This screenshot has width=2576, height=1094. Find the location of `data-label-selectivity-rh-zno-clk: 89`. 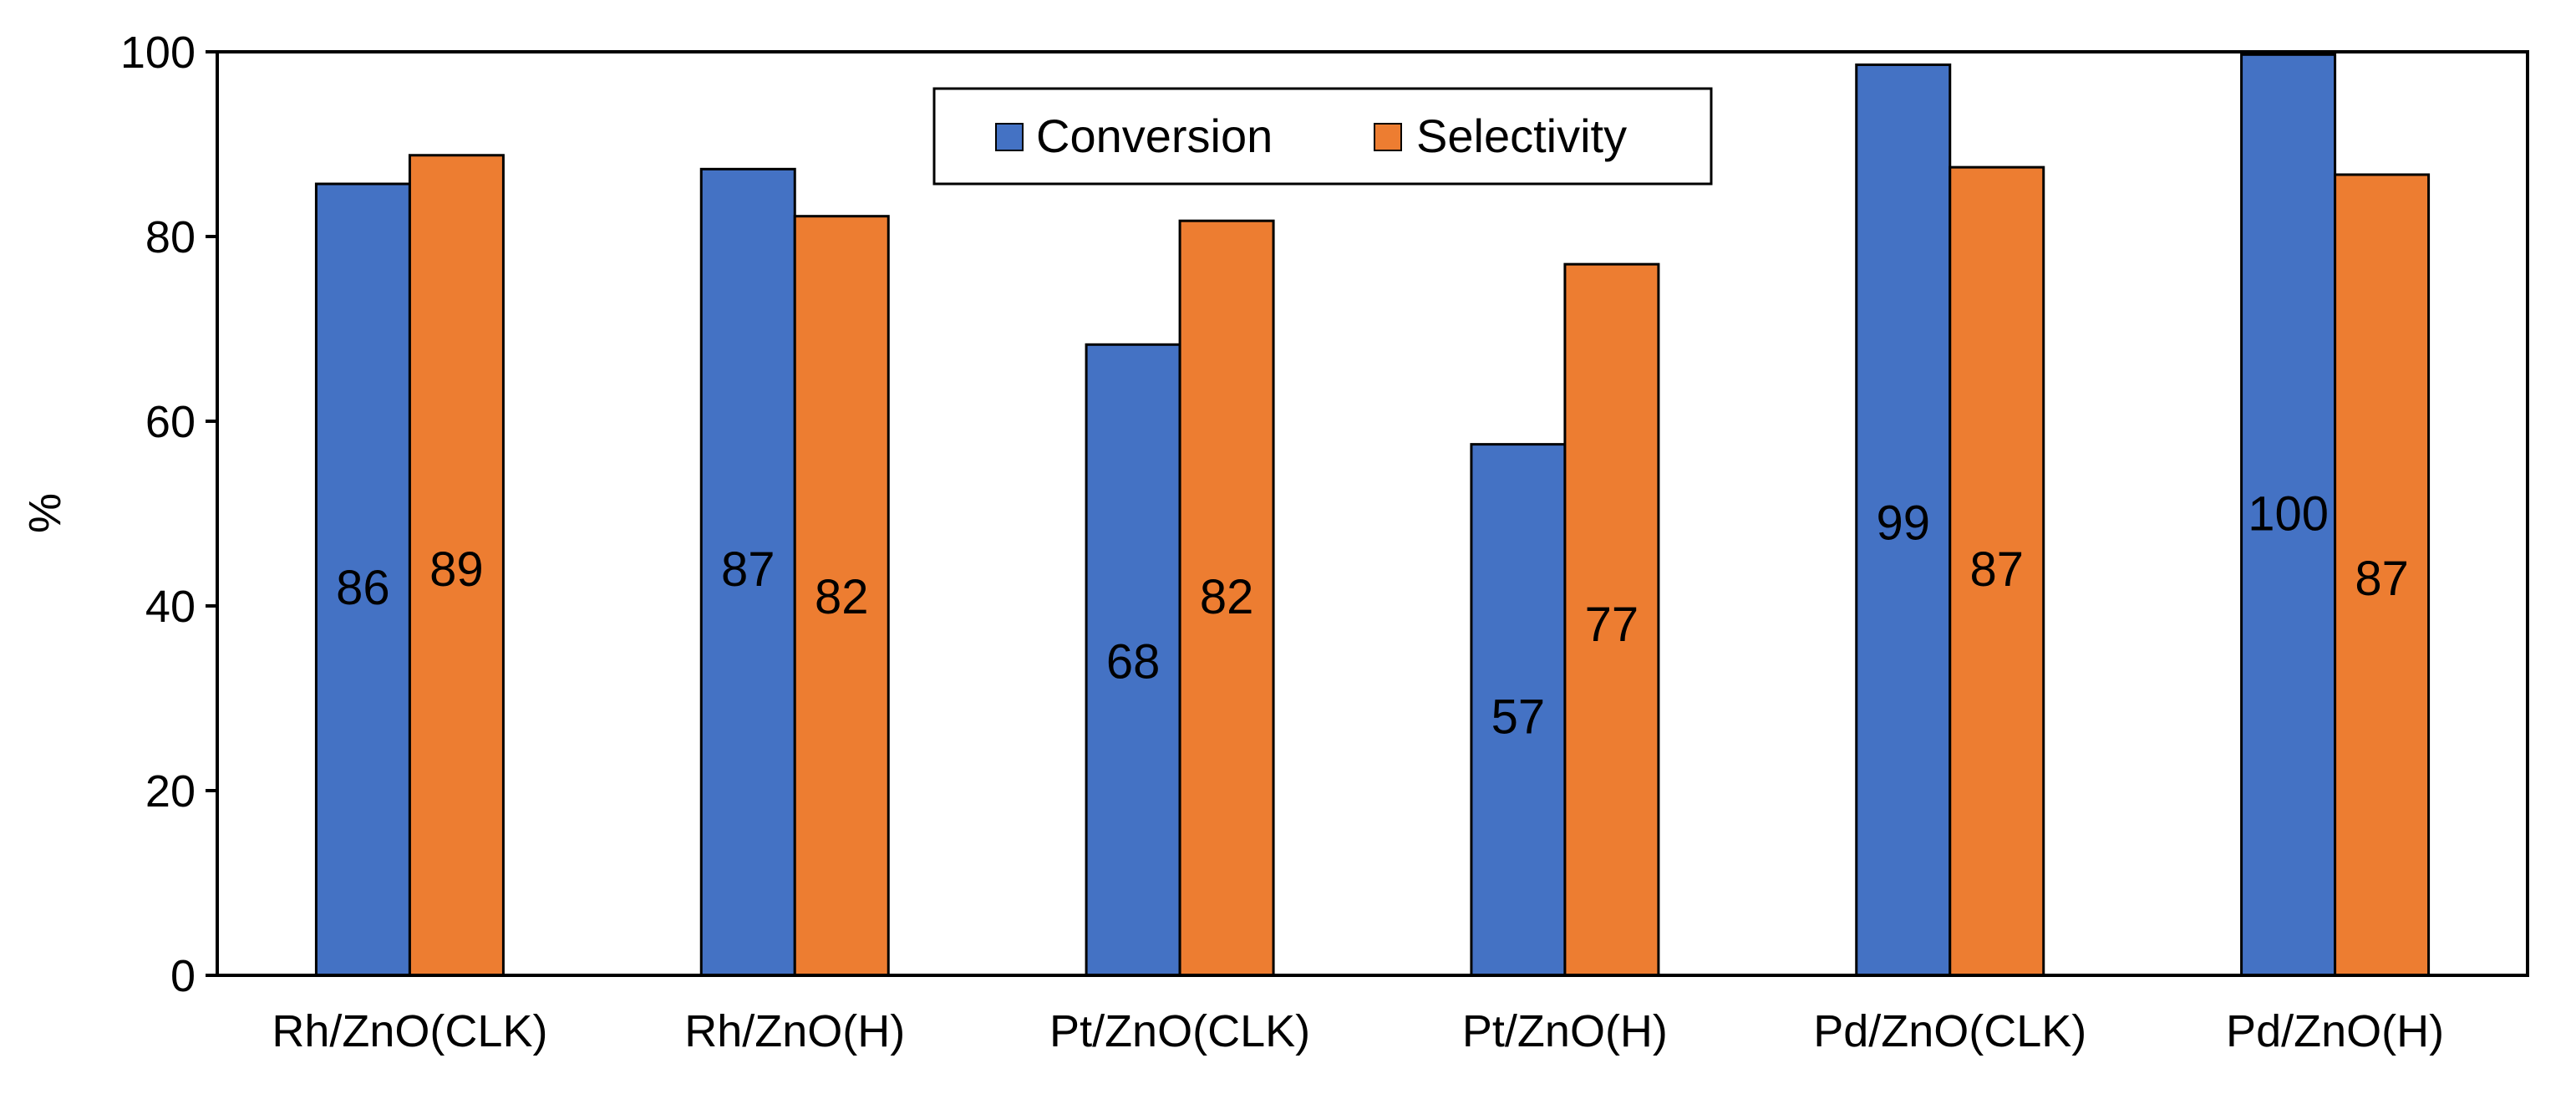

data-label-selectivity-rh-zno-clk: 89 is located at coordinates (456, 569).